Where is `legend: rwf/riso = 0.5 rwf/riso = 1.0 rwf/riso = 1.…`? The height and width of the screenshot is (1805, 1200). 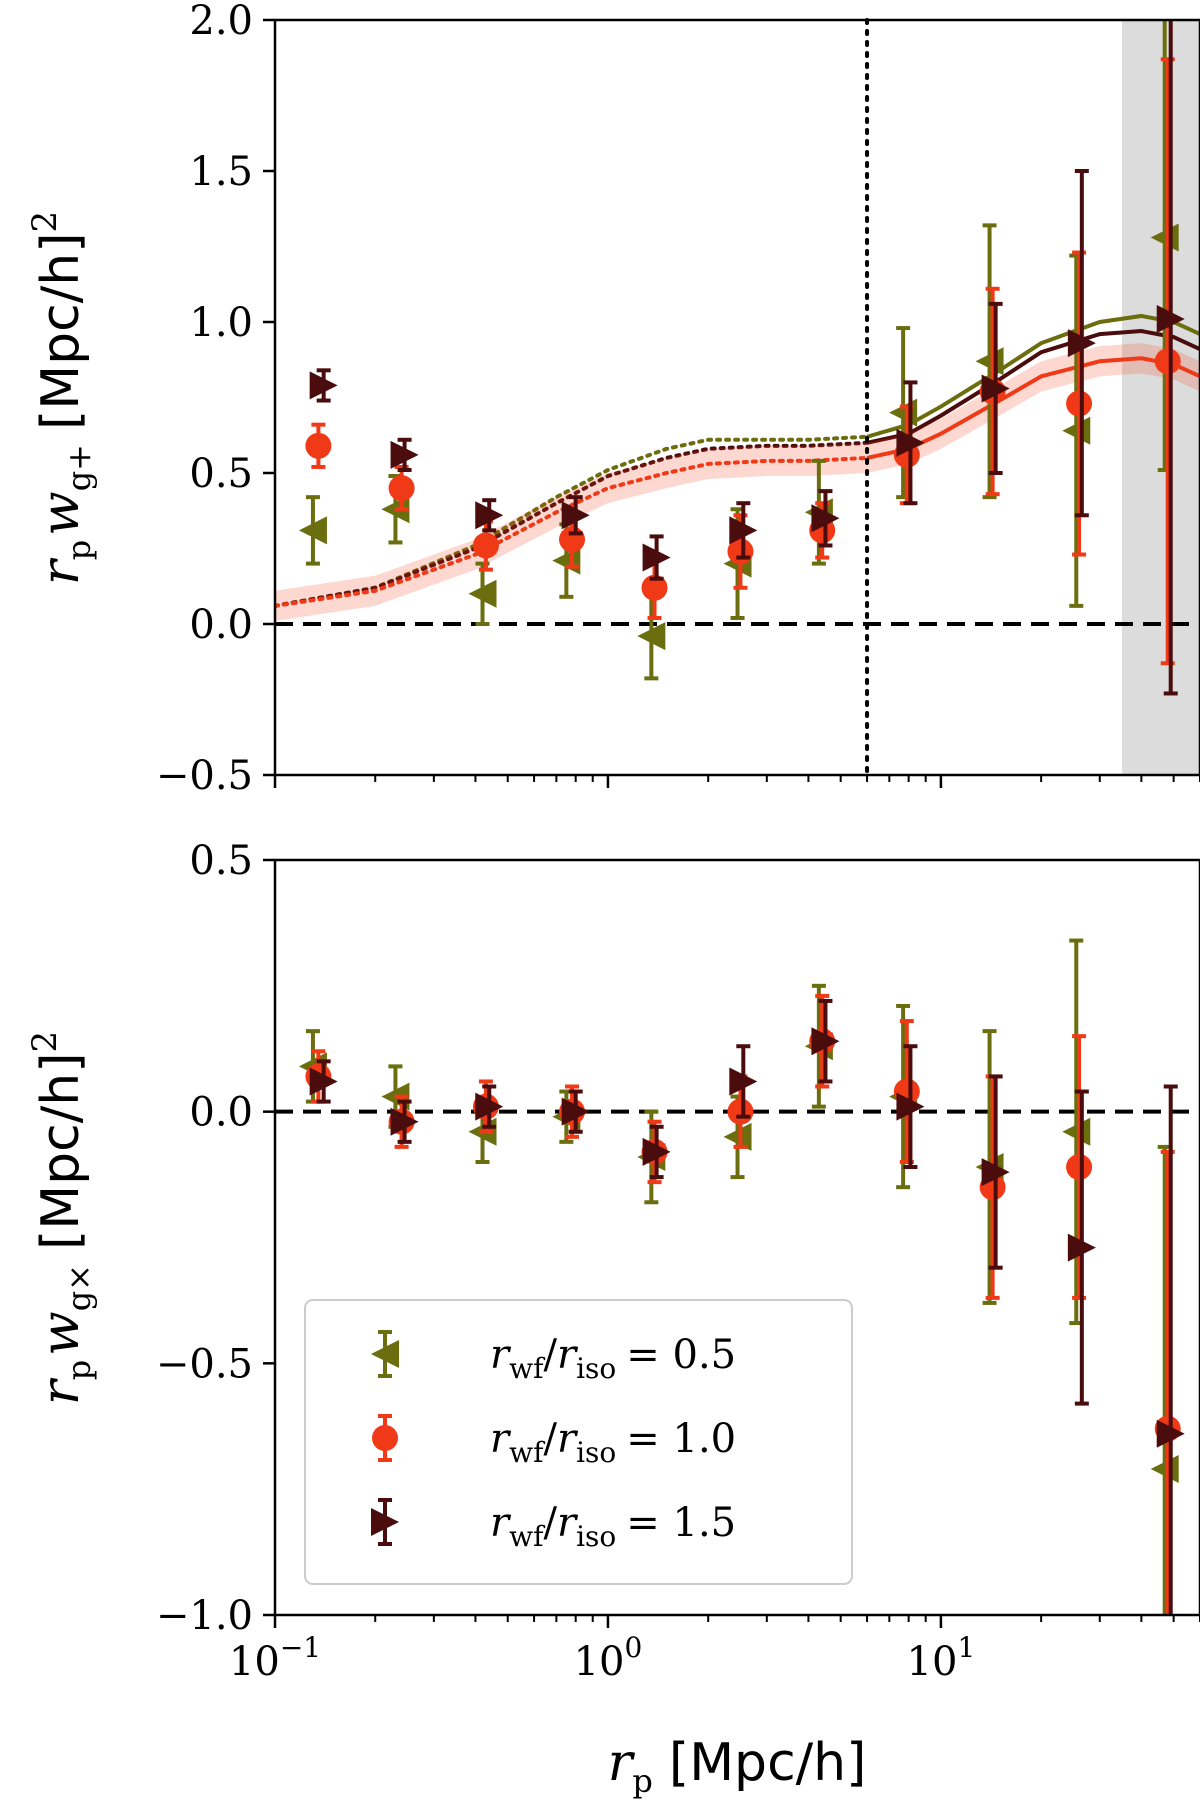 legend: rwf/riso = 0.5 rwf/riso = 1.0 rwf/riso = 1.… is located at coordinates (578, 1442).